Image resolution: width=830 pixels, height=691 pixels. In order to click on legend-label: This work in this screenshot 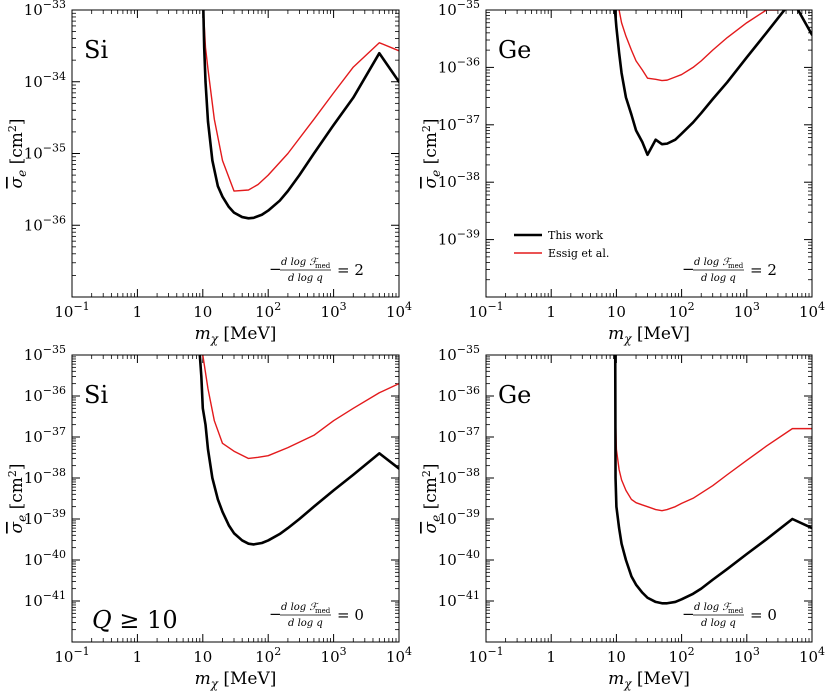, I will do `click(575, 235)`.